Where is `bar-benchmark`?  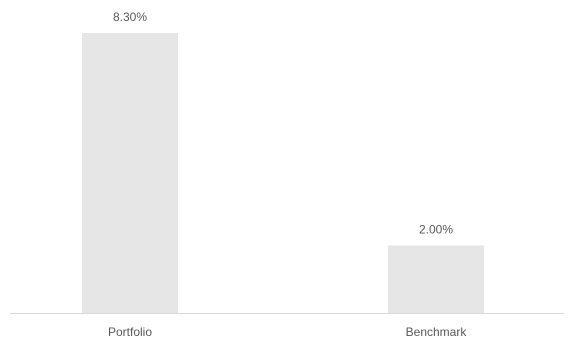
bar-benchmark is located at coordinates (436, 279).